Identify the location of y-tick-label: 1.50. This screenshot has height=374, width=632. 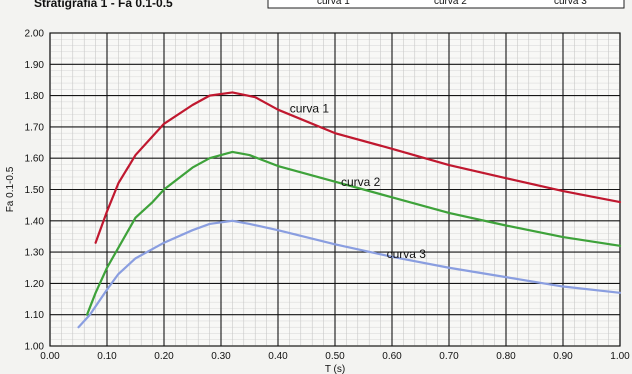
(35, 190).